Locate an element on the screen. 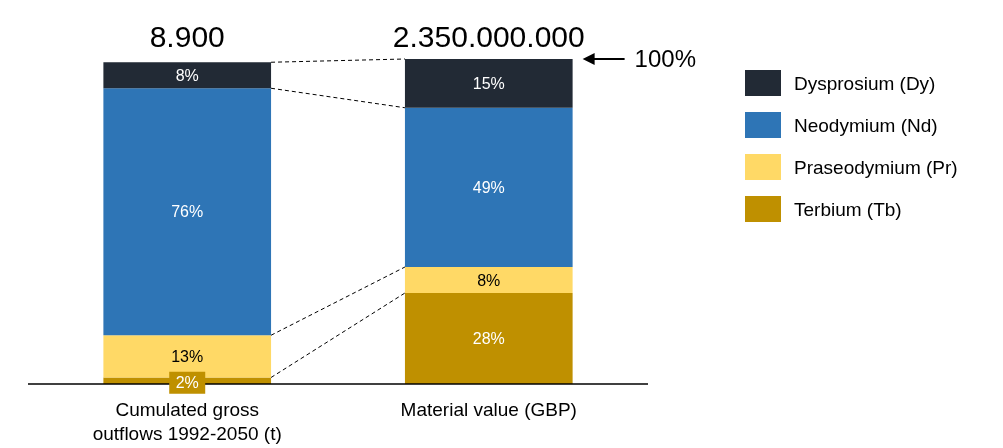 This screenshot has width=1003, height=448. data-label: 49% is located at coordinates (488, 187).